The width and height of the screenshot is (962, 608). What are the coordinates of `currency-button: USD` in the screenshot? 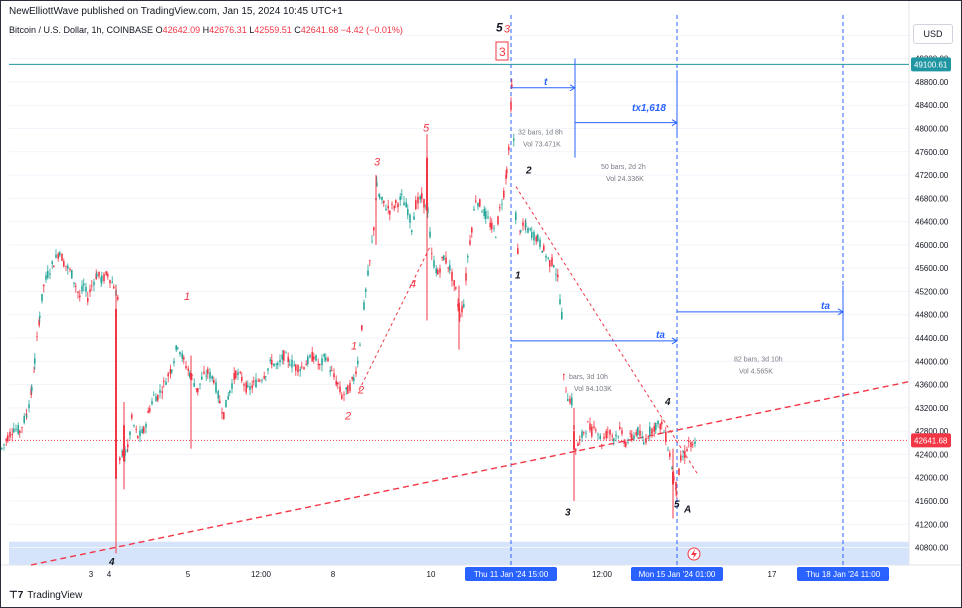 It's located at (933, 34).